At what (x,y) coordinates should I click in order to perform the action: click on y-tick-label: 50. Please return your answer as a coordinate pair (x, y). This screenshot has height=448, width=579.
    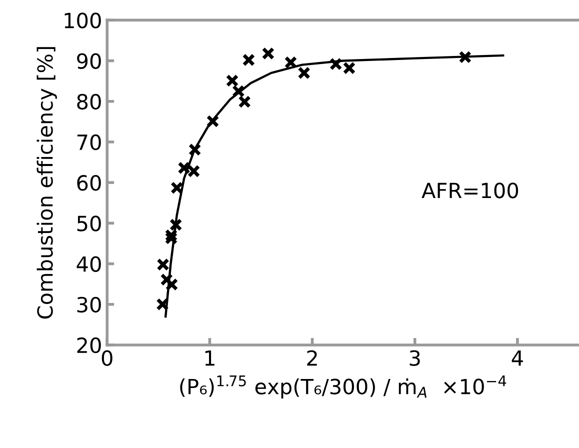
    Looking at the image, I should click on (89, 224).